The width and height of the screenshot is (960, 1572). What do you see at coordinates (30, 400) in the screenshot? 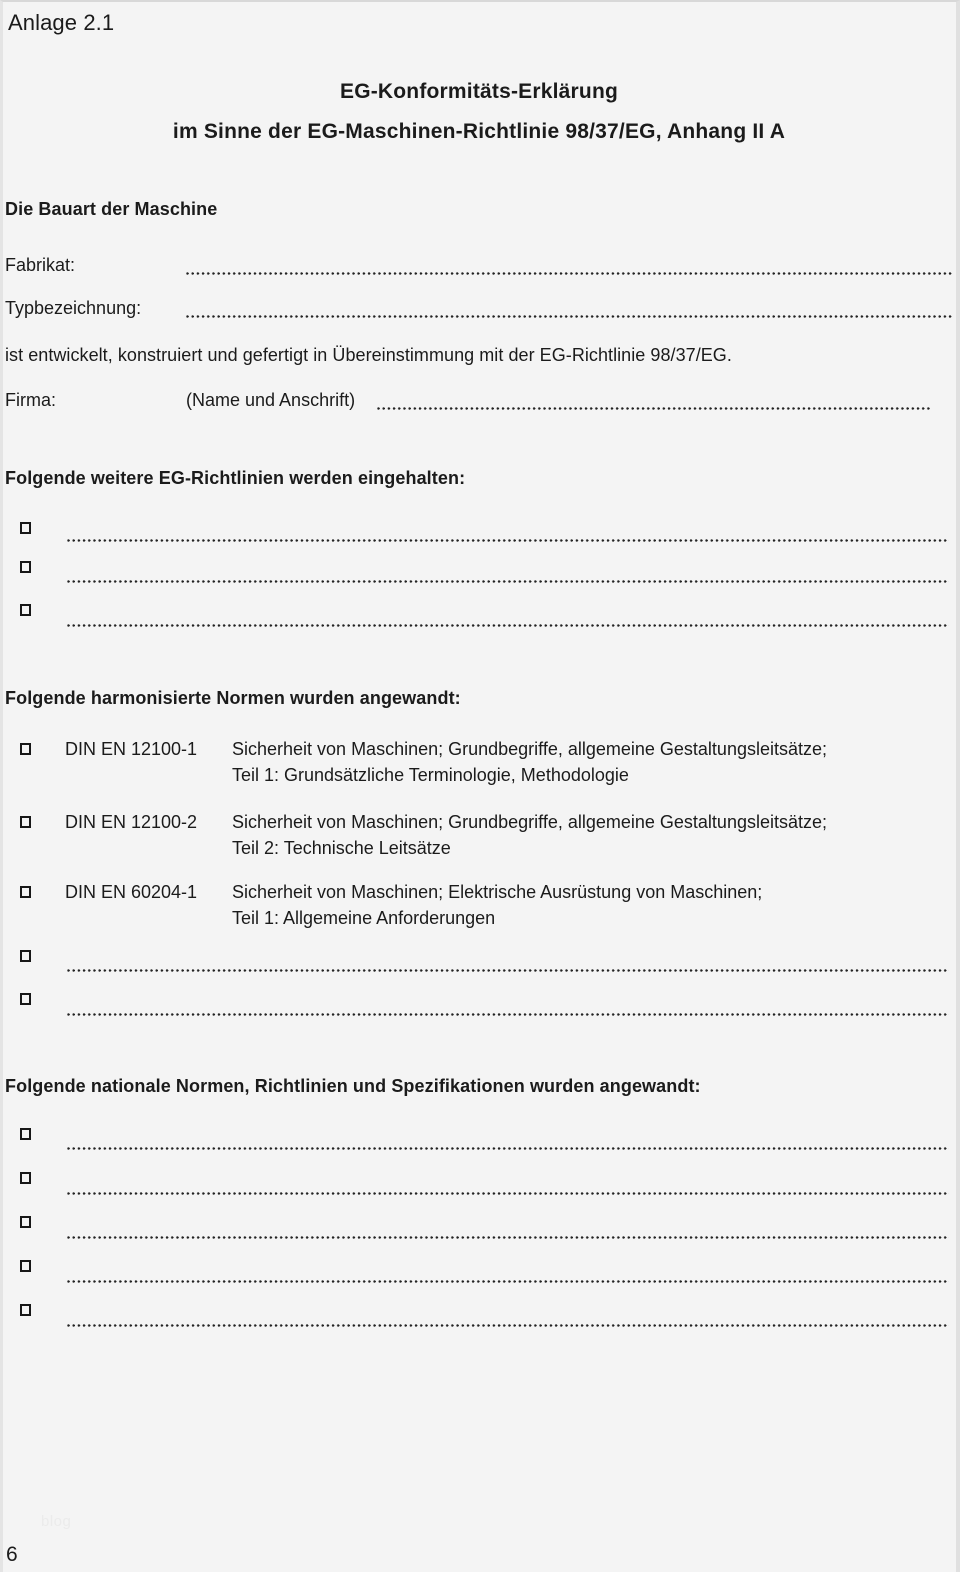
I see `firma-label: Firma:` at bounding box center [30, 400].